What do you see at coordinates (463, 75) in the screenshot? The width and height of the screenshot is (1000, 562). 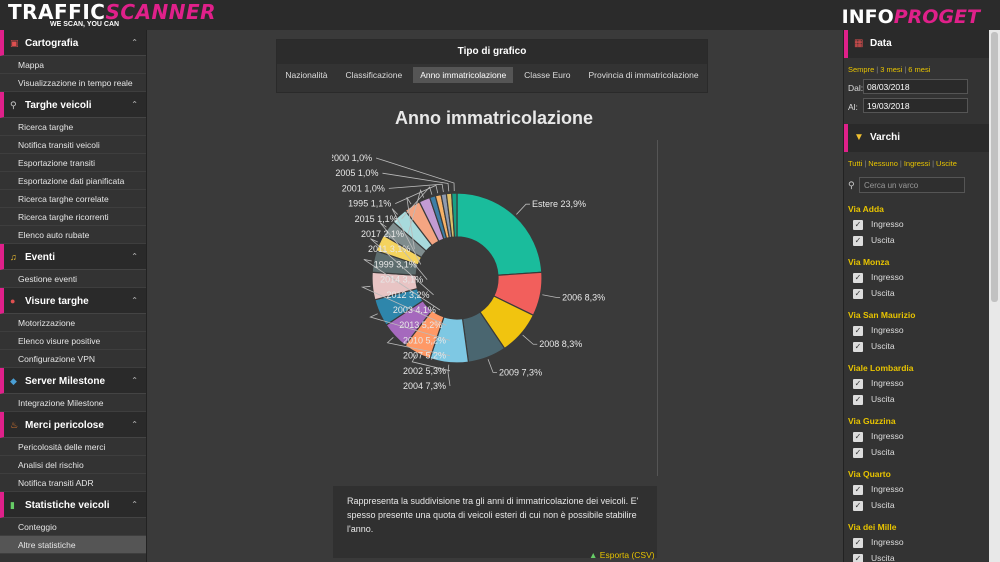 I see `tab-anno-immatricolazione: Anno immatricolazione` at bounding box center [463, 75].